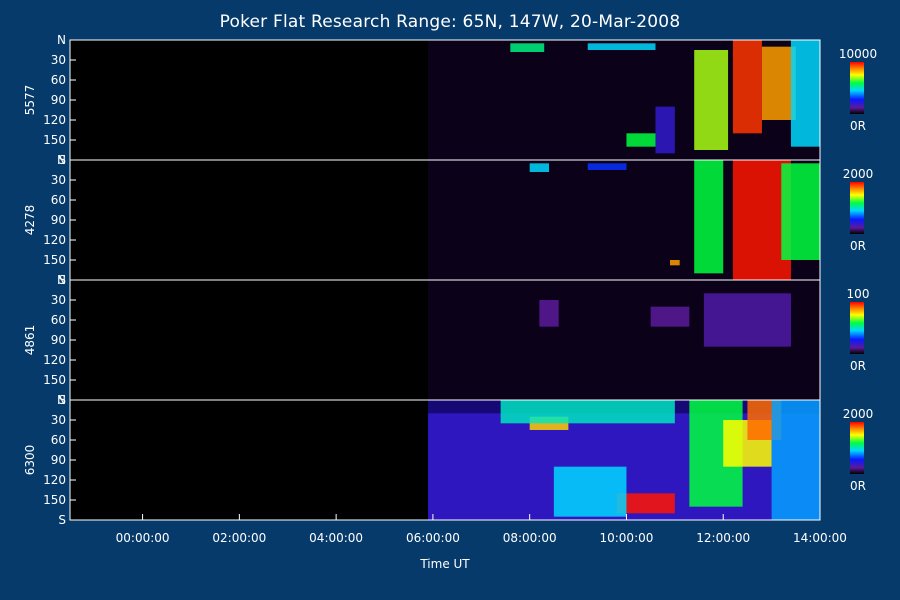  Describe the element at coordinates (858, 294) in the screenshot. I see `colorbar-max-label: 100` at that location.